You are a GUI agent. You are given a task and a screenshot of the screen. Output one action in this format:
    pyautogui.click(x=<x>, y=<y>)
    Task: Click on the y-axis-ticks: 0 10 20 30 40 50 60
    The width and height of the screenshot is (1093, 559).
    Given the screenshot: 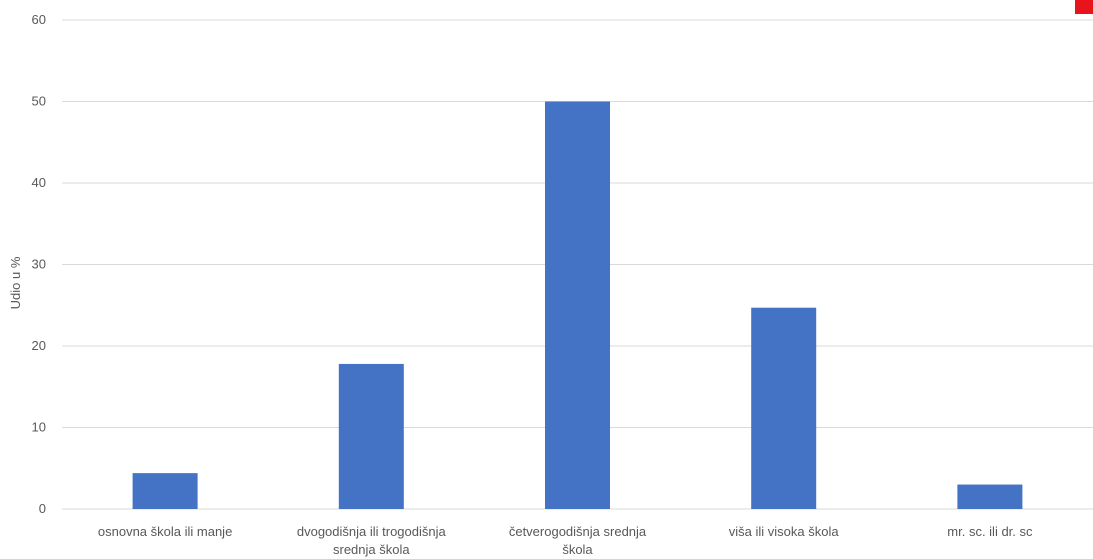 What is the action you would take?
    pyautogui.click(x=39, y=264)
    